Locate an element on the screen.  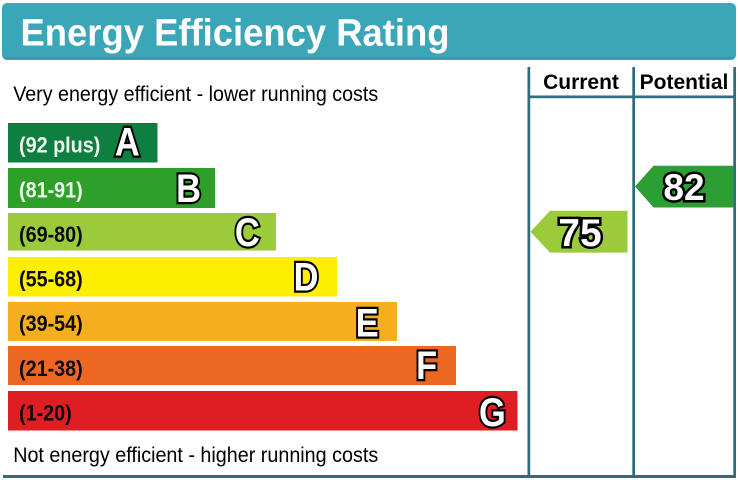
svg-text: (21-38) is located at coordinates (51, 369).